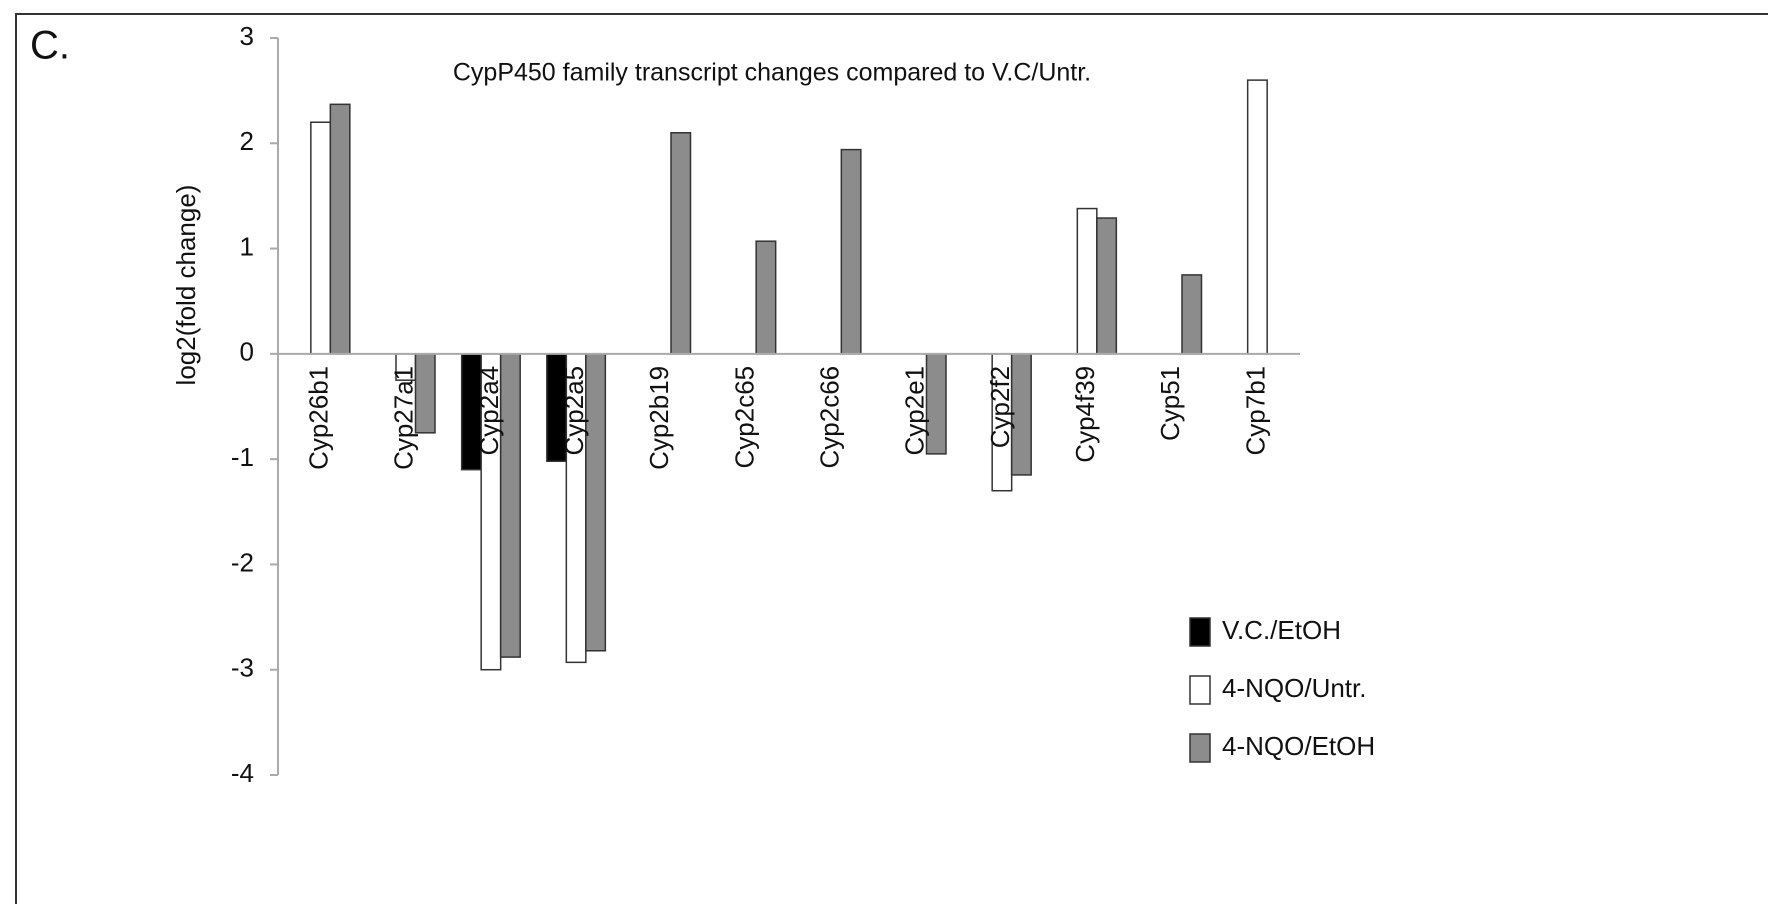  What do you see at coordinates (404, 418) in the screenshot?
I see `x-tick-label: Cyp27a1` at bounding box center [404, 418].